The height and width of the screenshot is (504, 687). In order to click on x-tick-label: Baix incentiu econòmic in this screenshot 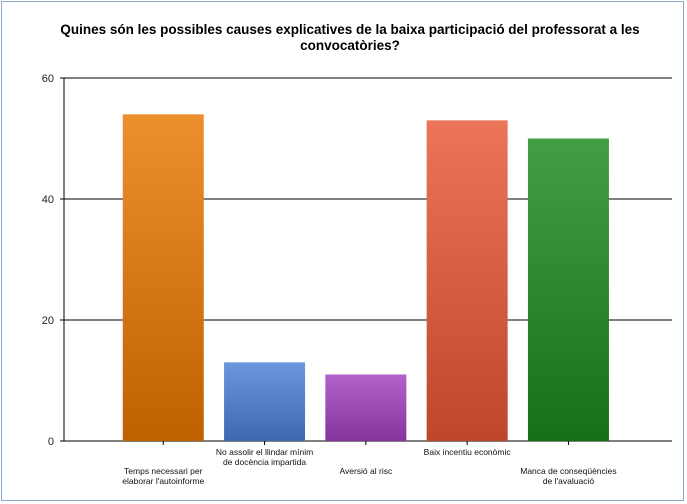, I will do `click(468, 452)`.